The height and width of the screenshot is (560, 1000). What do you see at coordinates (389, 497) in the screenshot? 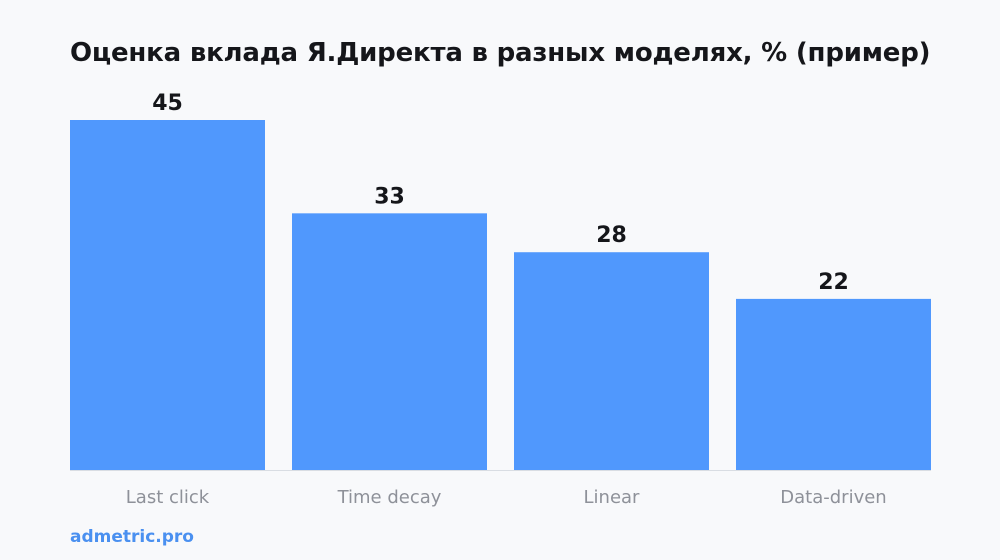
I see `x-tick-label: Time decay` at bounding box center [389, 497].